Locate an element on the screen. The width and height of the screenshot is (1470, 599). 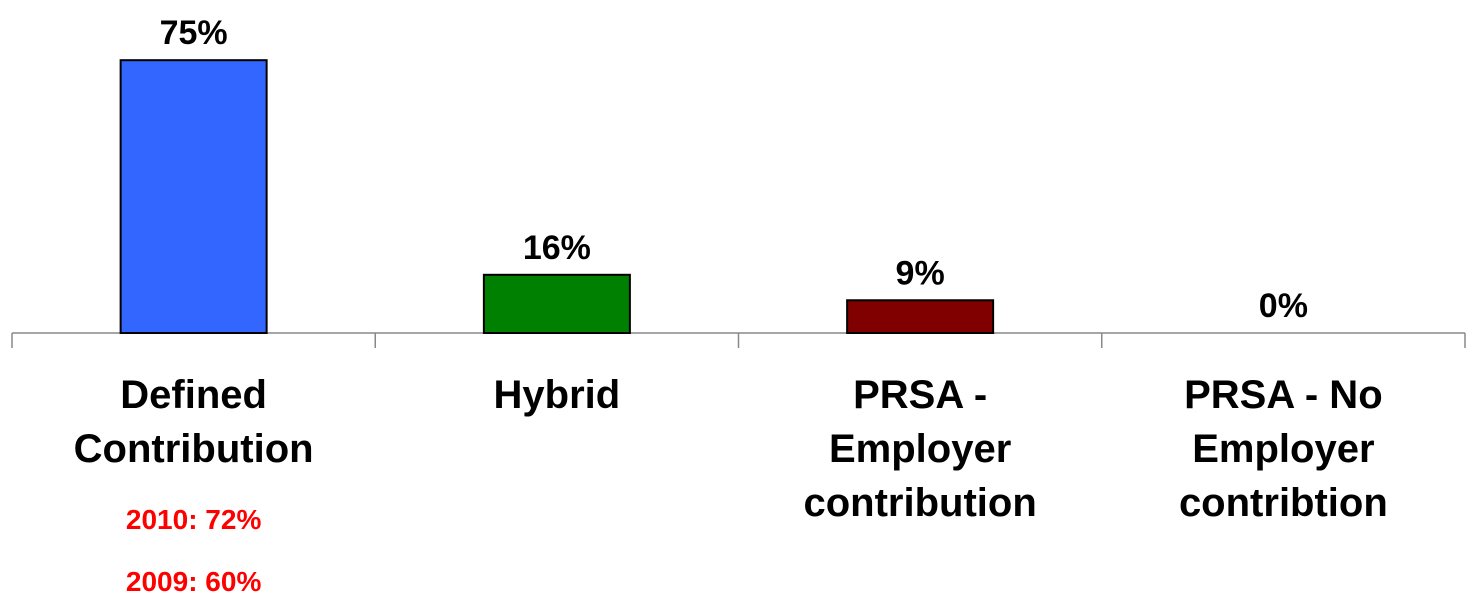
data-label: 16% is located at coordinates (557, 248).